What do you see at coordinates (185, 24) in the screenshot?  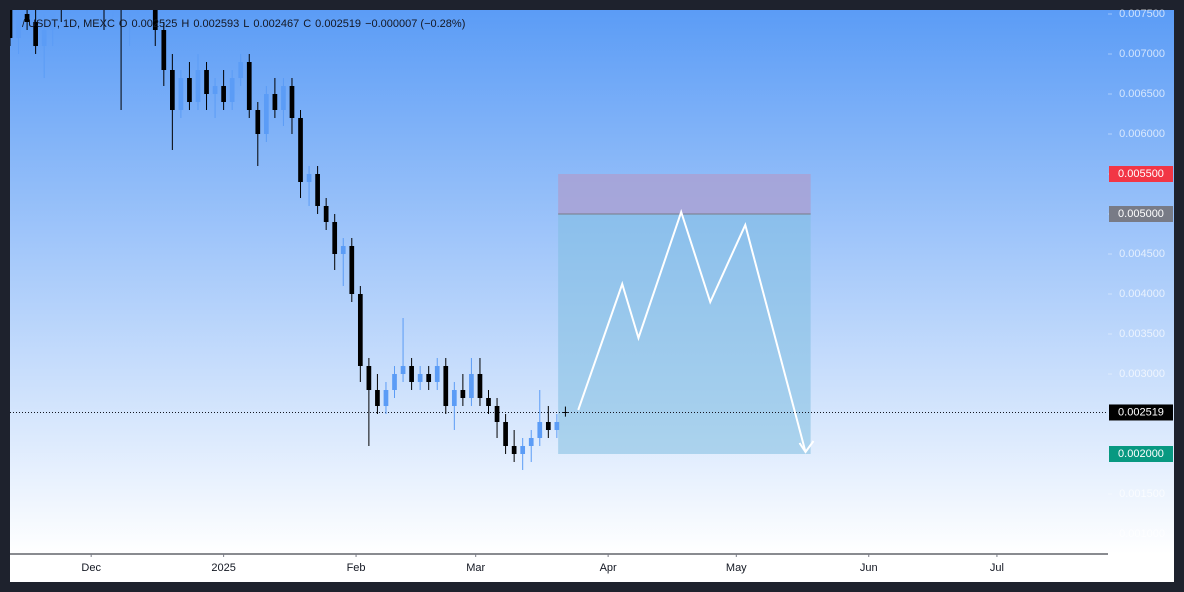 I see `field-key: H` at bounding box center [185, 24].